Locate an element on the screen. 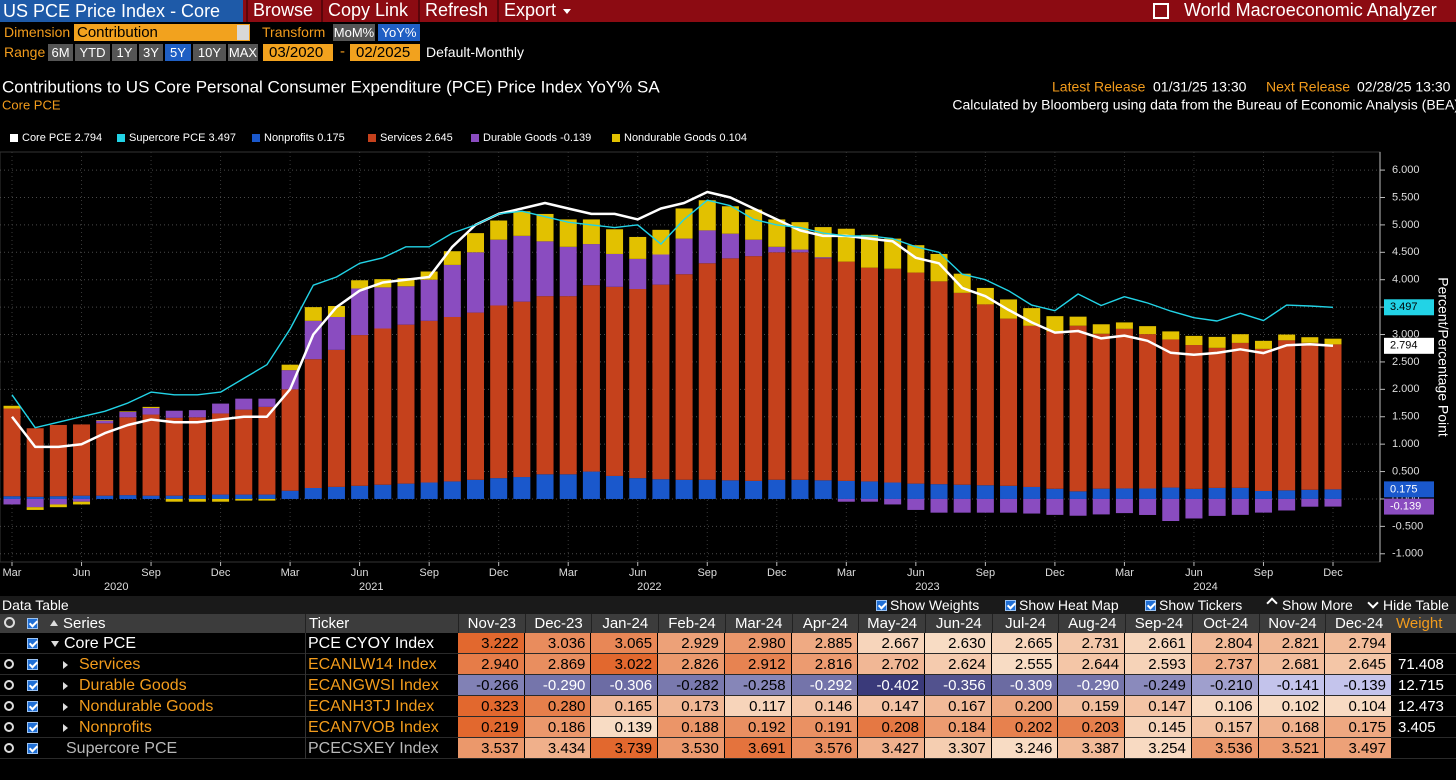 The height and width of the screenshot is (780, 1456). app-icon is located at coordinates (1161, 11).